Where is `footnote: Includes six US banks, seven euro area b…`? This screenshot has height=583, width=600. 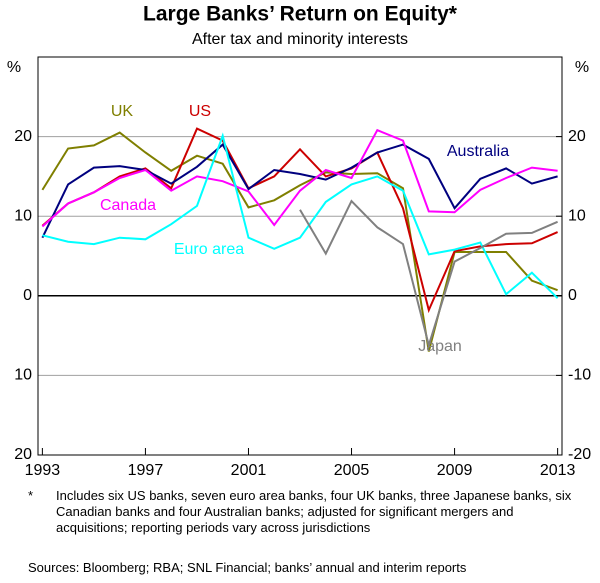 footnote: Includes six US banks, seven euro area b… is located at coordinates (314, 511).